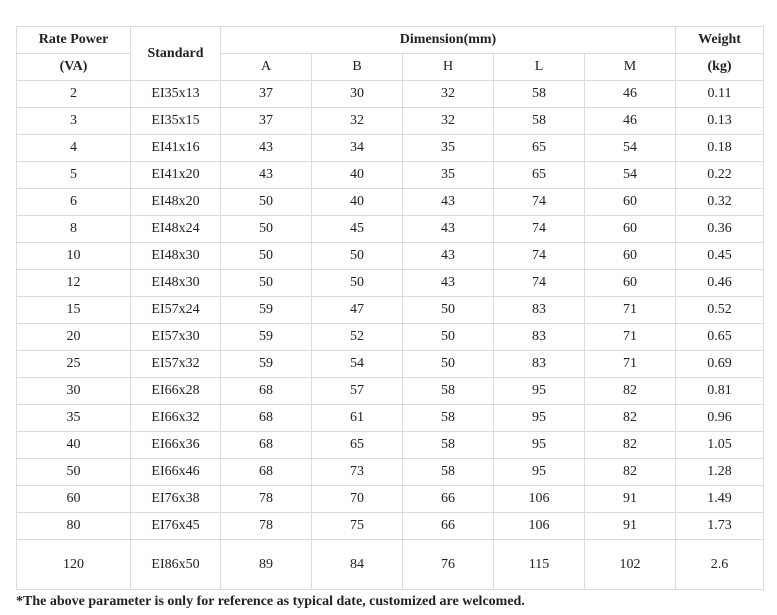 The width and height of the screenshot is (777, 615). I want to click on cell-dim-a: 89, so click(266, 564).